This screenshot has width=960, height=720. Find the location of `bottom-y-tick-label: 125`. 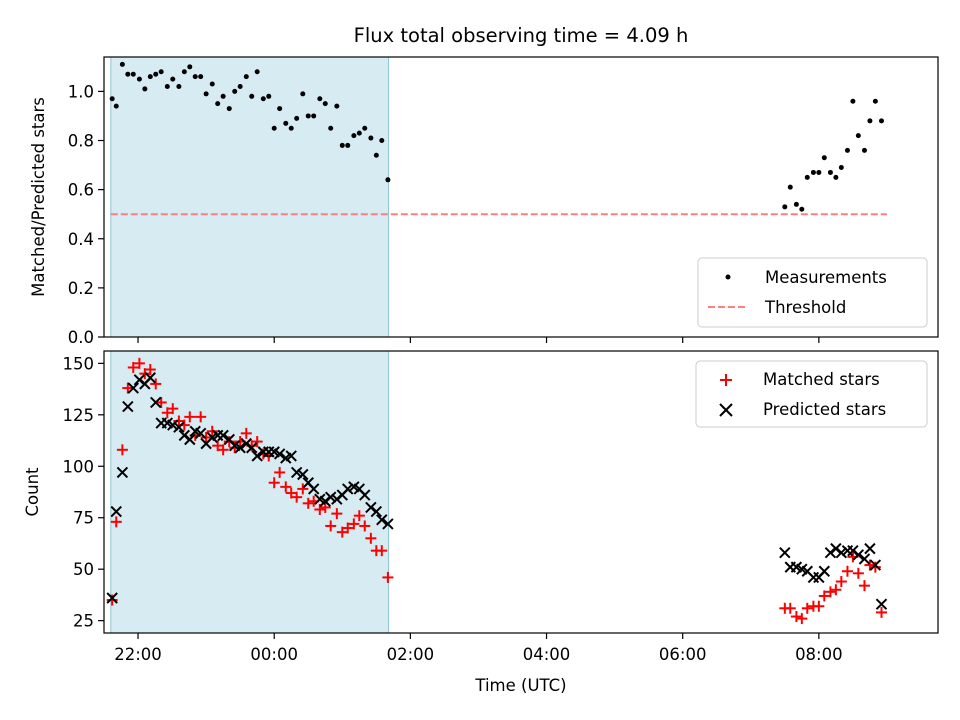

bottom-y-tick-label: 125 is located at coordinates (79, 415).